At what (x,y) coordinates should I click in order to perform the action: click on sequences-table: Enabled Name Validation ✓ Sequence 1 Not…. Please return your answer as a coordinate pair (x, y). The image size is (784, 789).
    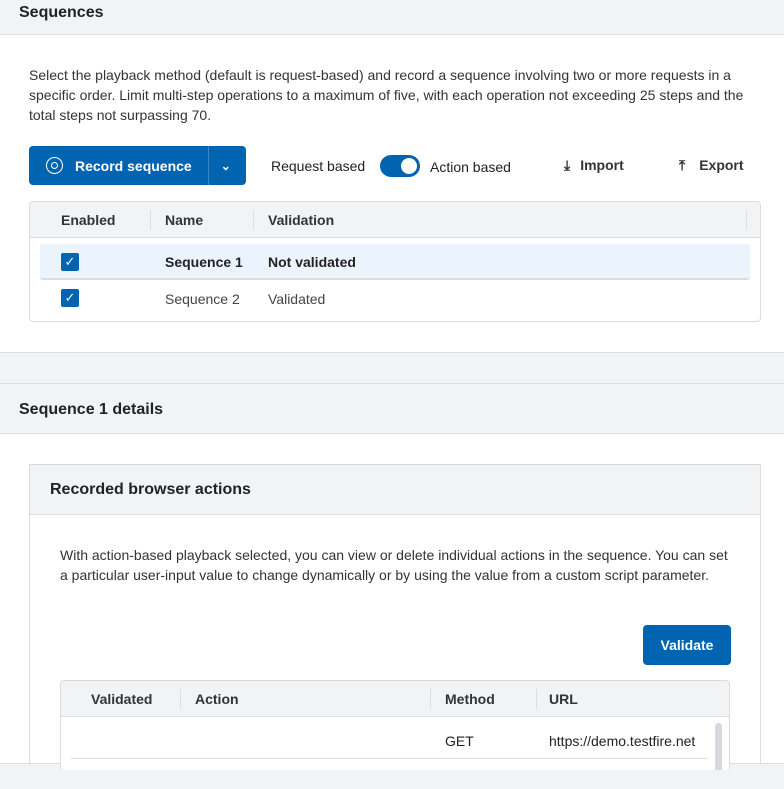
    Looking at the image, I should click on (395, 261).